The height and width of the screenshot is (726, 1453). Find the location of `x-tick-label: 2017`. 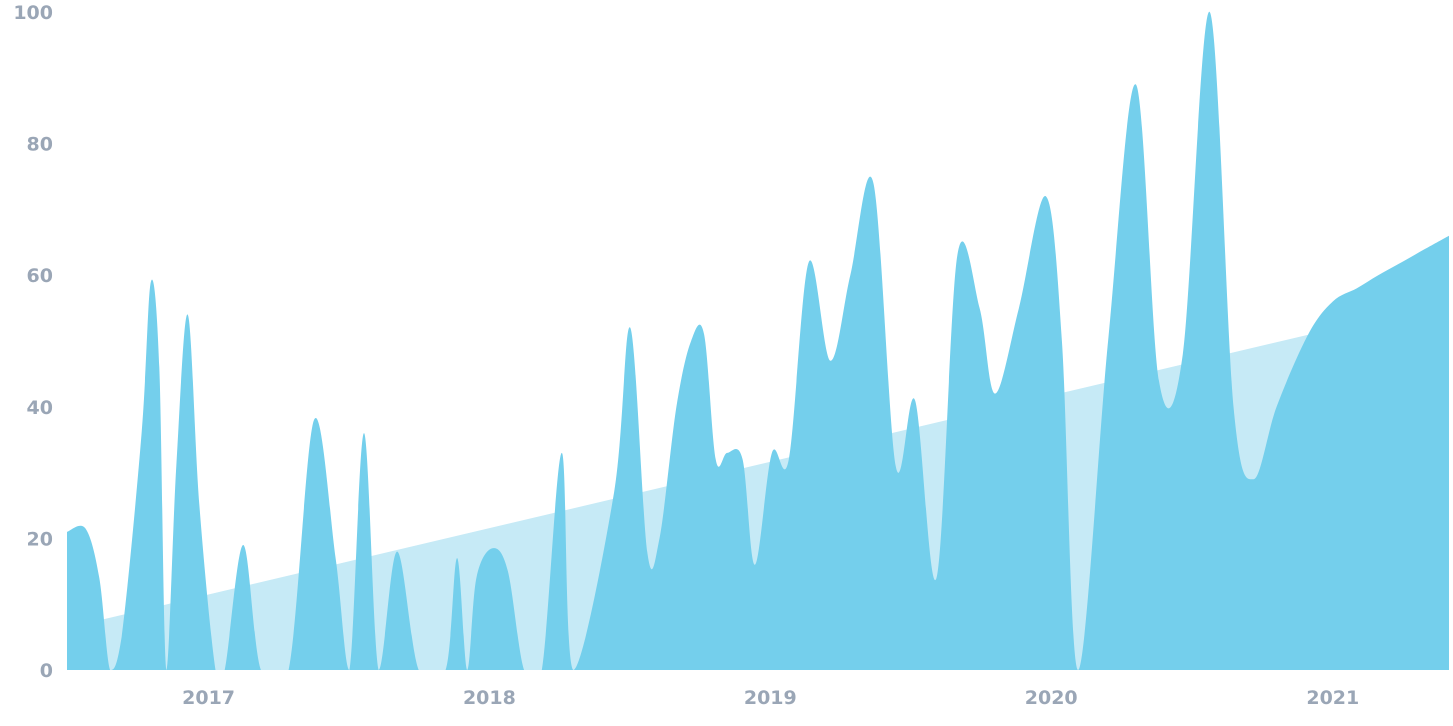

x-tick-label: 2017 is located at coordinates (208, 698).